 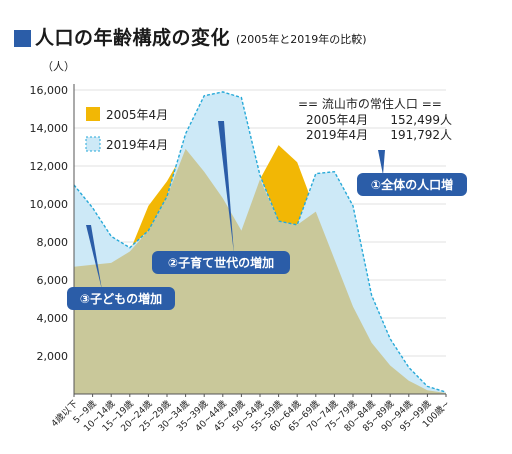 What do you see at coordinates (93, 114) in the screenshot?
I see `legend-swatch-2005` at bounding box center [93, 114].